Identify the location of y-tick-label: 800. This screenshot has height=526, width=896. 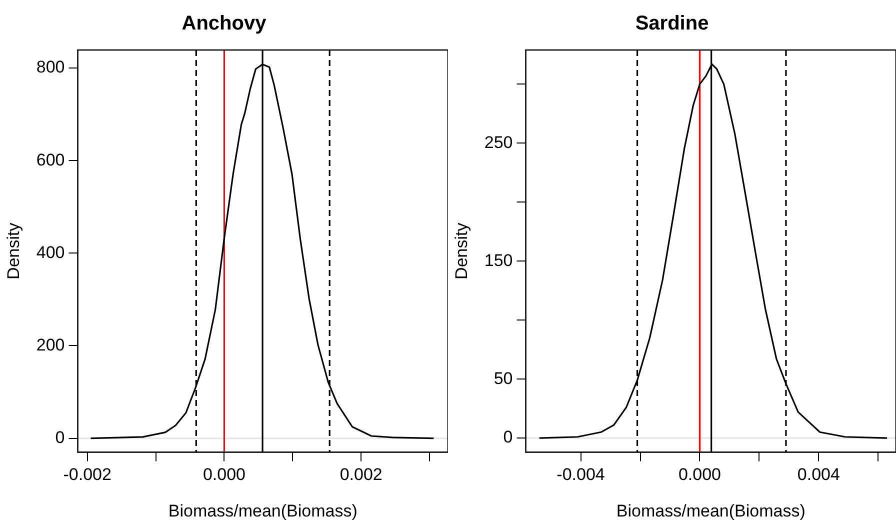
(50, 67).